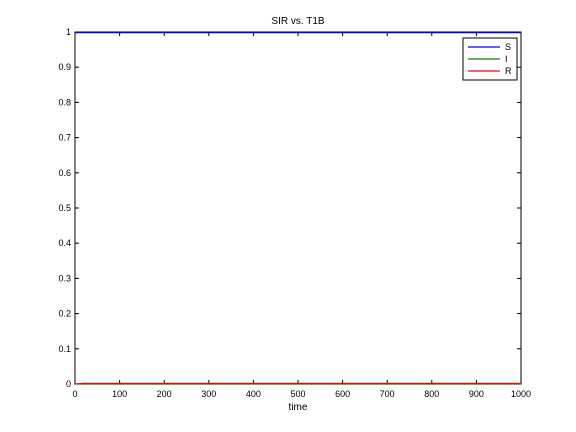 The width and height of the screenshot is (576, 432). I want to click on y-tick-label: 0.7, so click(64, 138).